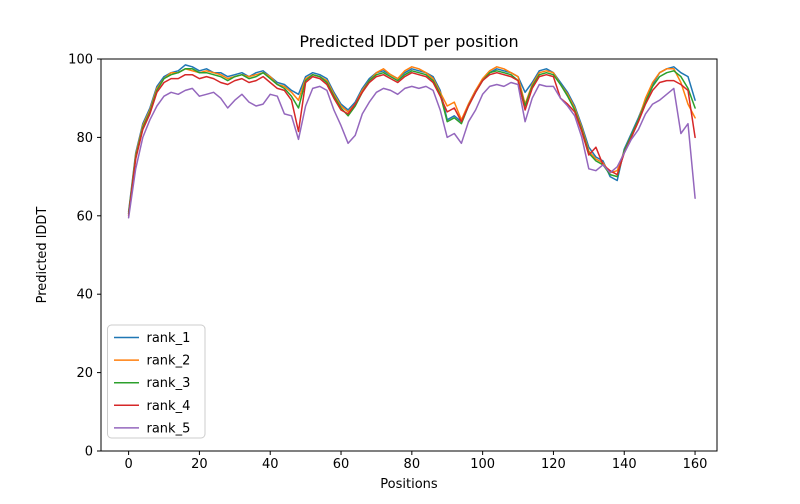 Image resolution: width=800 pixels, height=504 pixels. What do you see at coordinates (84, 373) in the screenshot?
I see `y-tick-label: 20` at bounding box center [84, 373].